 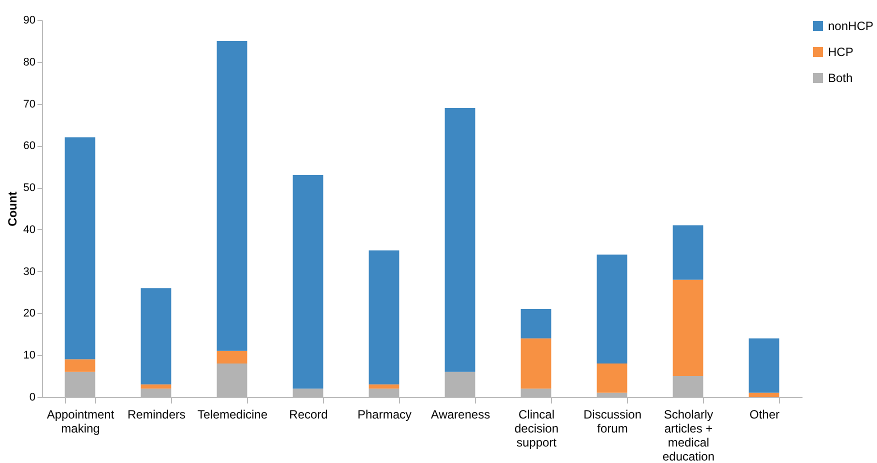 I want to click on x-tick-label: Telemedicine, so click(x=232, y=415).